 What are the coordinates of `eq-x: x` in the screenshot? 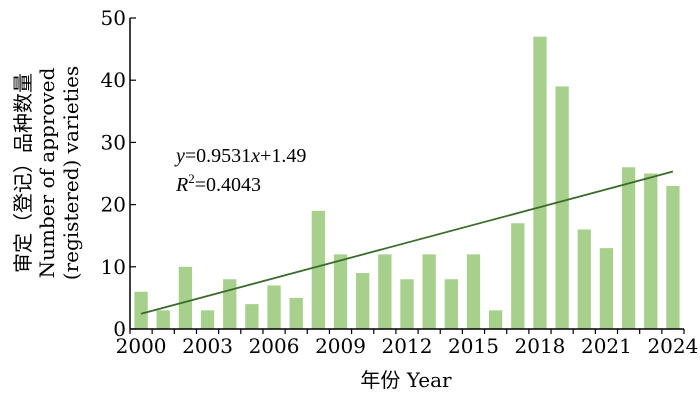 It's located at (255, 156).